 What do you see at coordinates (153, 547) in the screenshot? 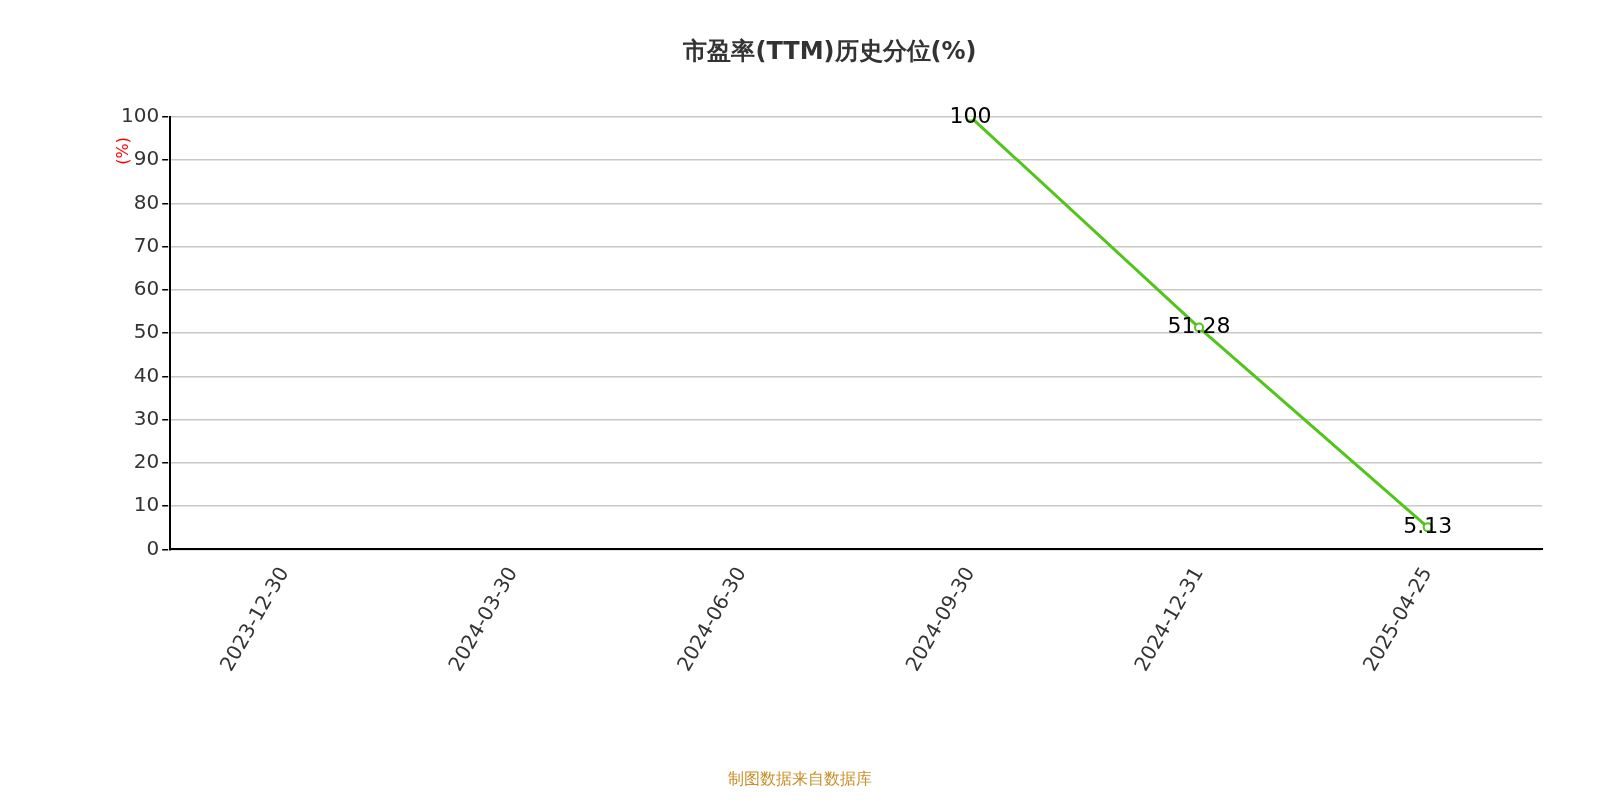
I see `y-tick-label: 0` at bounding box center [153, 547].